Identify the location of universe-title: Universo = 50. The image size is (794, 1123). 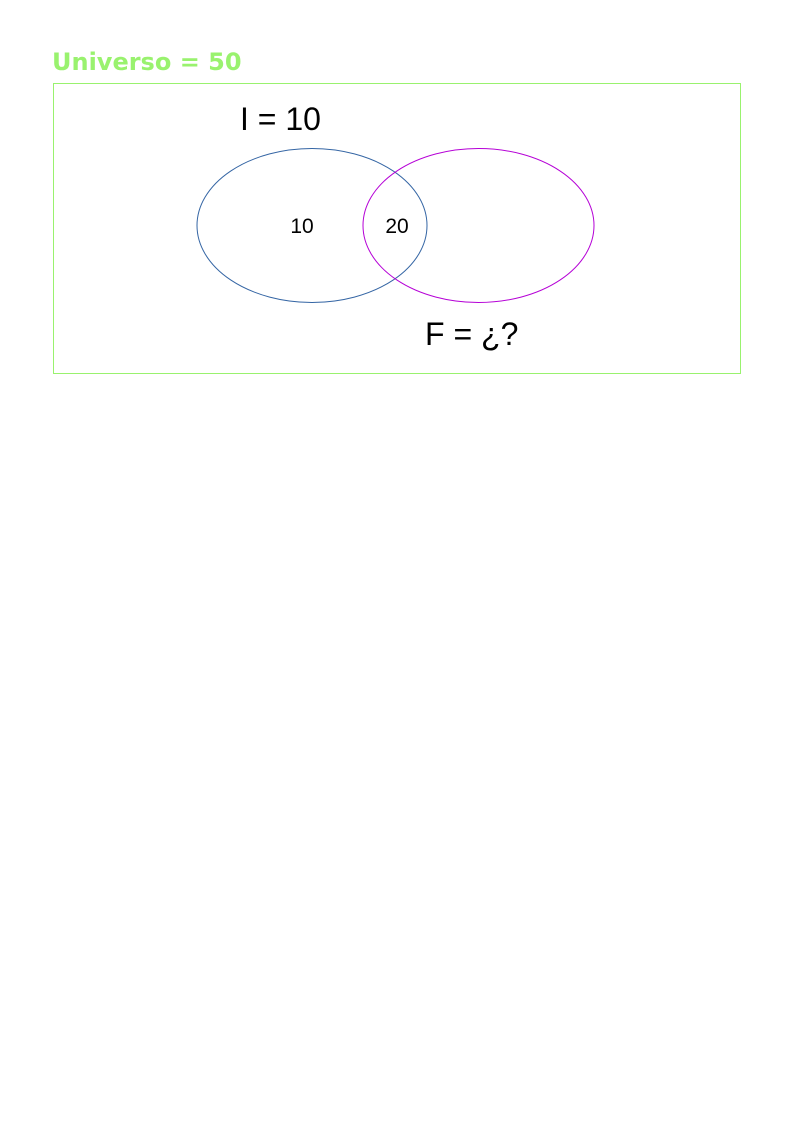
(147, 62).